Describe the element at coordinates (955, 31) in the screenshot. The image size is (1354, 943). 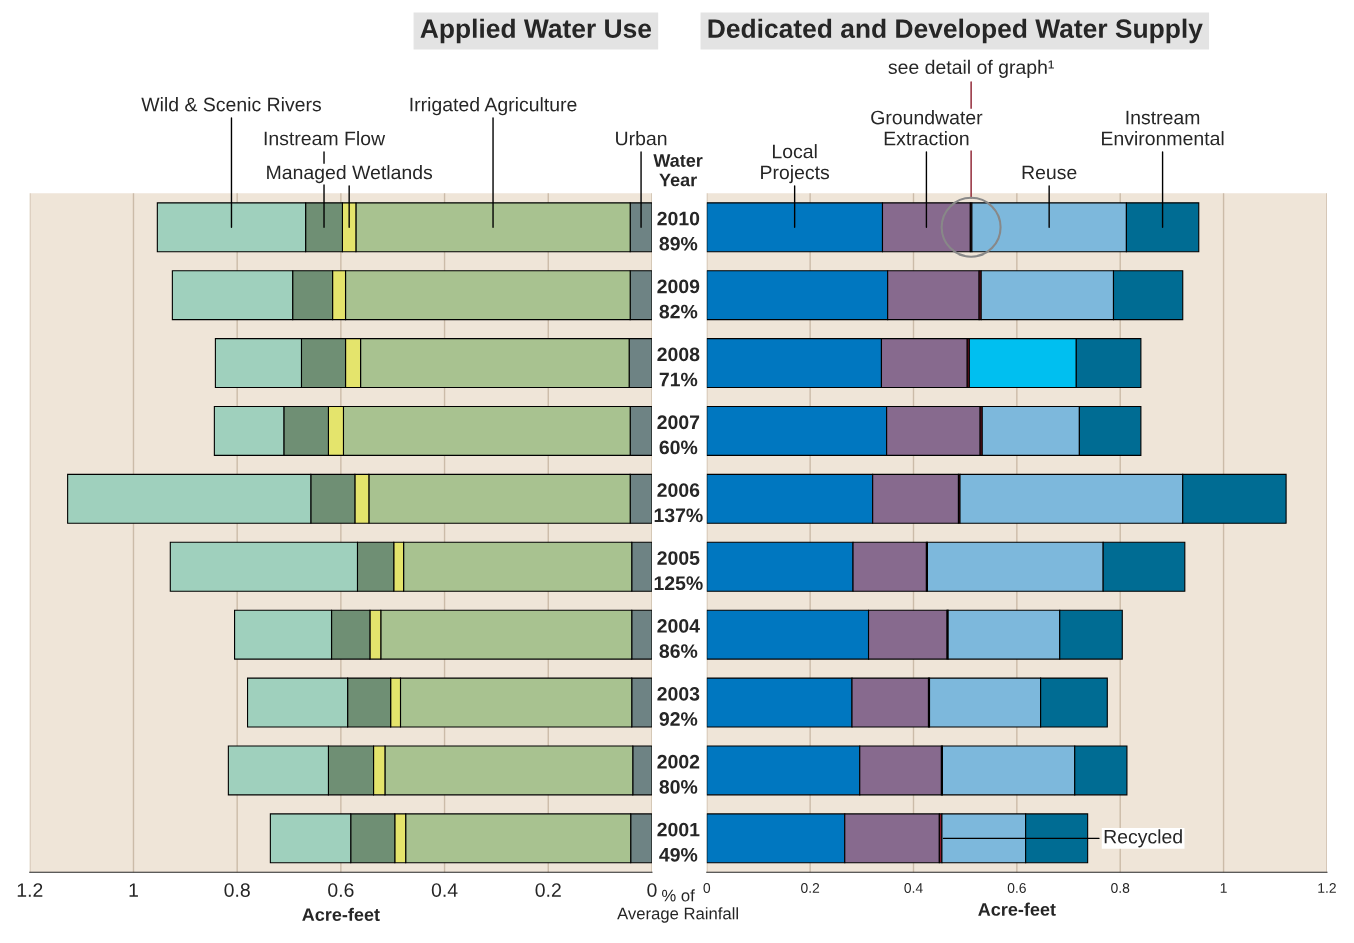
I see `chart-title: Dedicated and Developed Water Supply` at that location.